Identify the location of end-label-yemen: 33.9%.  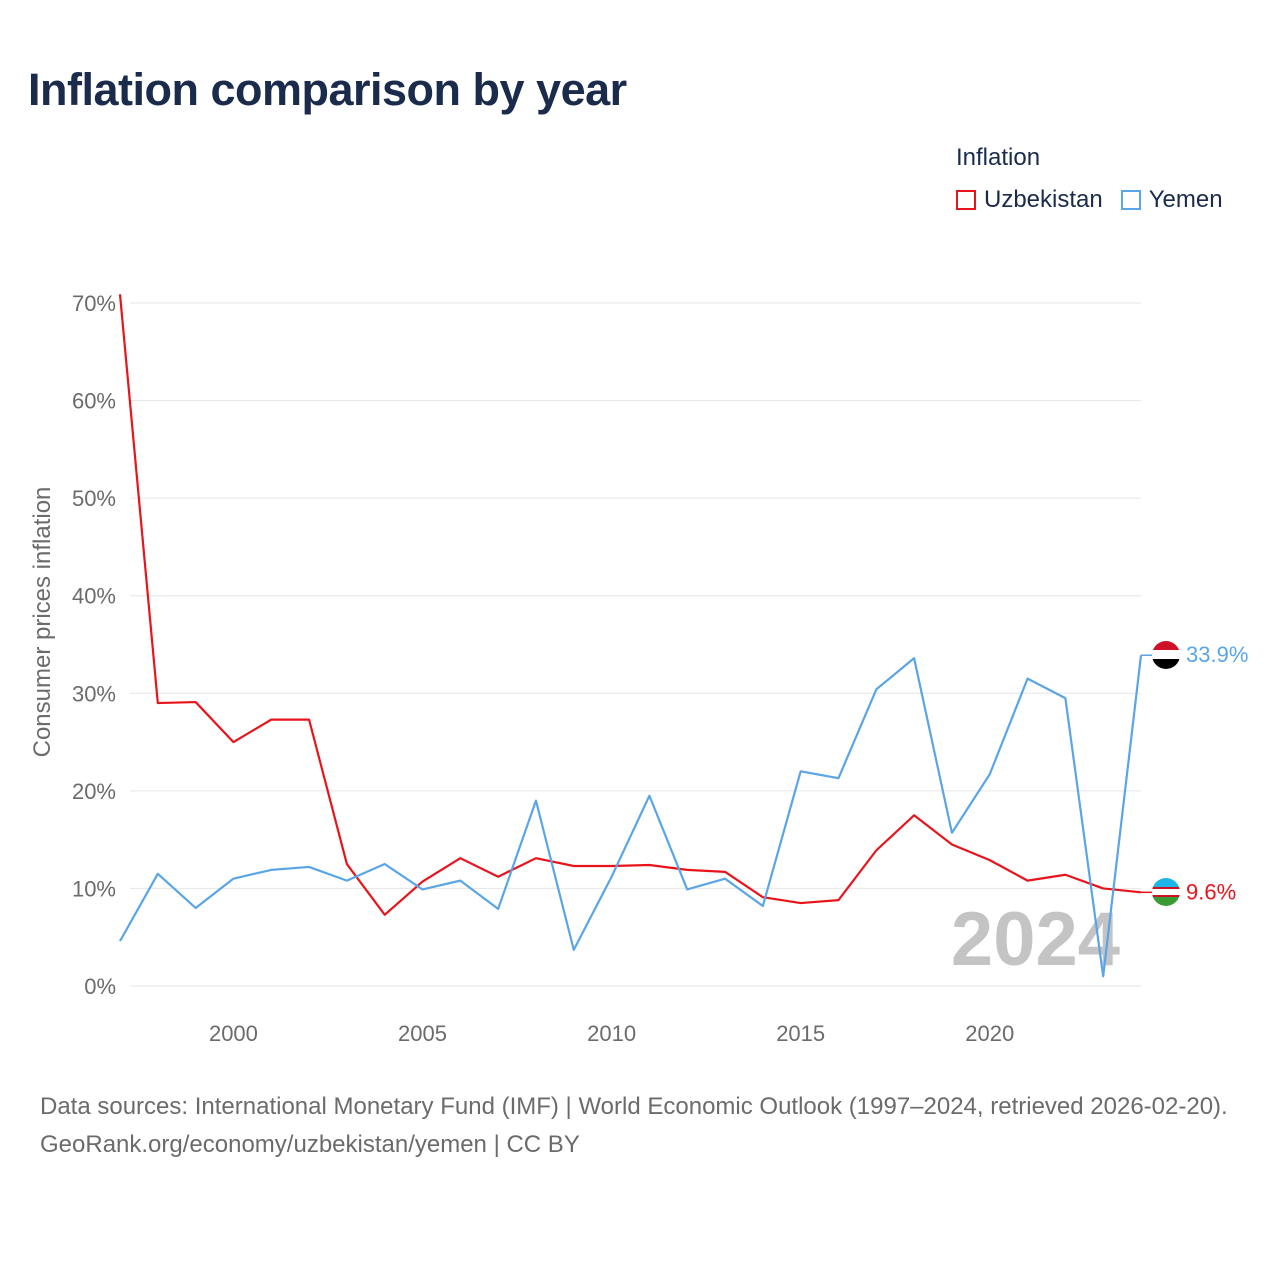
(1217, 654).